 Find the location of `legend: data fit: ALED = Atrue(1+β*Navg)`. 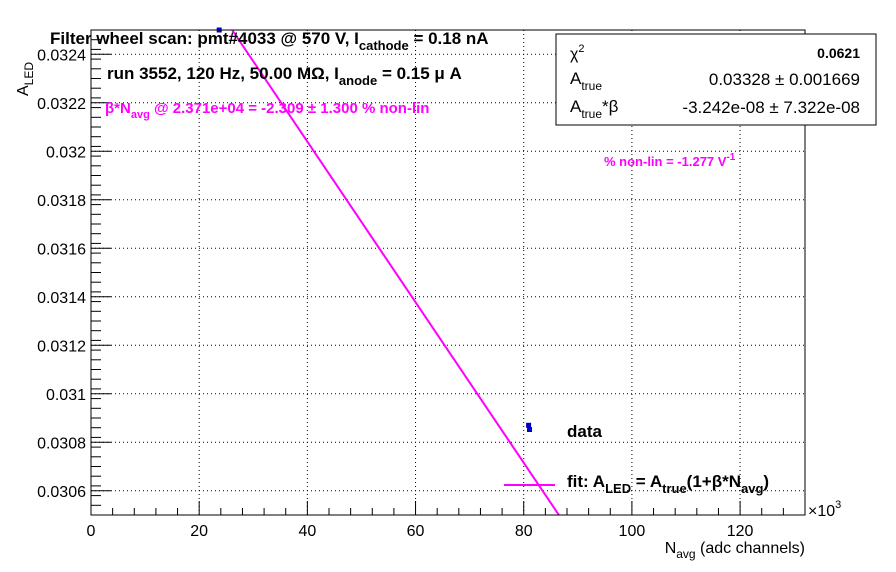

legend: data fit: ALED = Atrue(1+β*Navg) is located at coordinates (636, 459).